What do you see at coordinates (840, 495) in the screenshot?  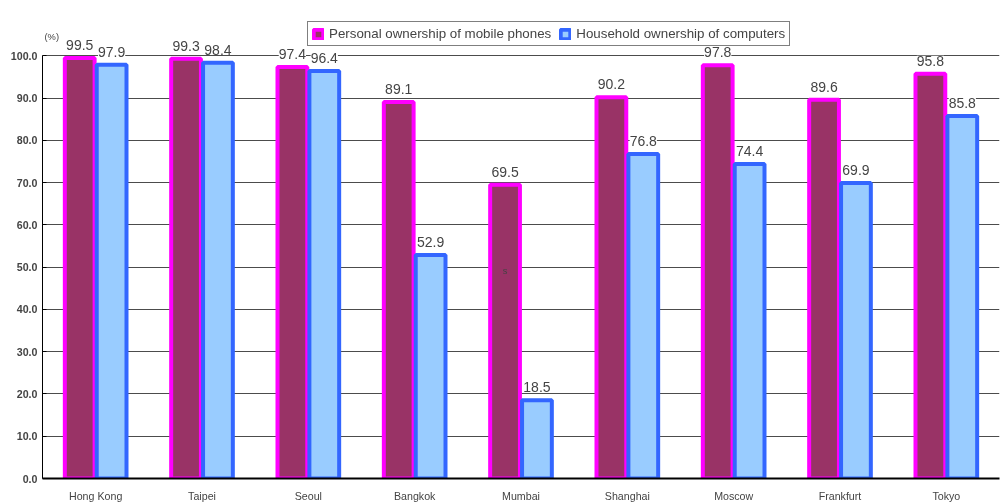 I see `x-tick-label: Frankfurt` at bounding box center [840, 495].